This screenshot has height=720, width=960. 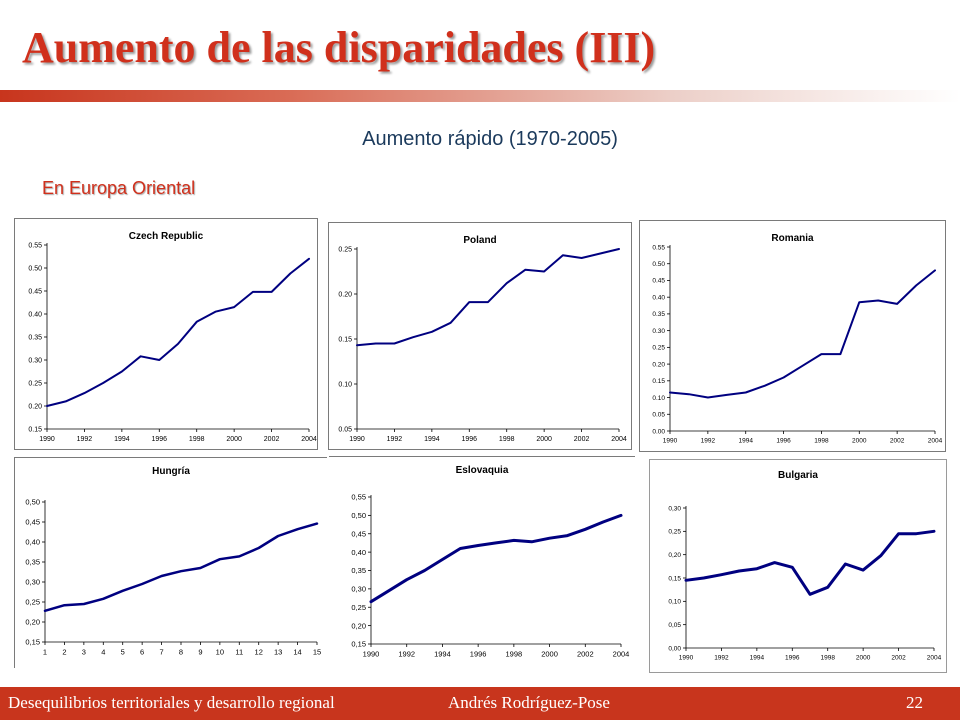 What do you see at coordinates (200, 652) in the screenshot?
I see `x-tick-label: 9` at bounding box center [200, 652].